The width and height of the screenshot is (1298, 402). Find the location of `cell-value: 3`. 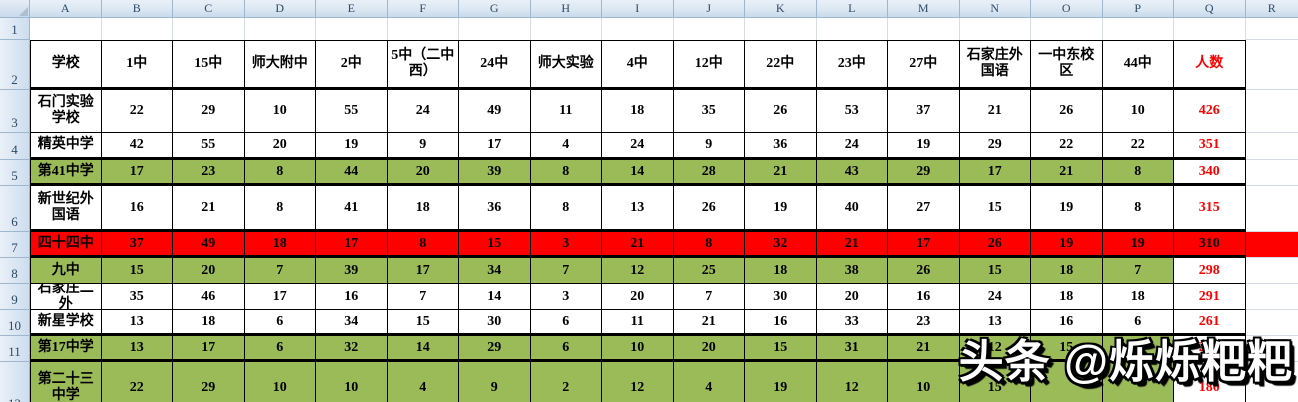

cell-value: 3 is located at coordinates (566, 297).